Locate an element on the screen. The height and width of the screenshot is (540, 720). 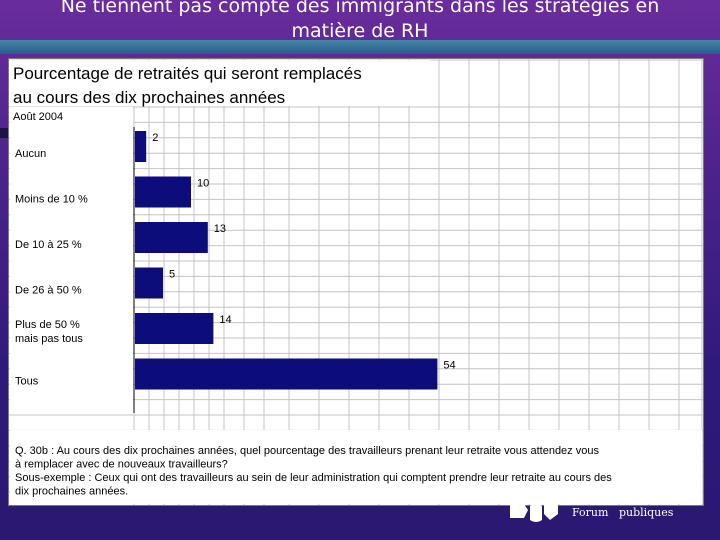
label-area is located at coordinates (71, 260).